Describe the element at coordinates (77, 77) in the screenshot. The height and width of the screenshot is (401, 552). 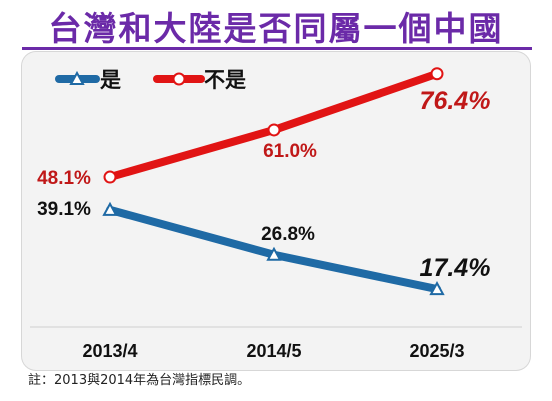
I see `legend-marker-yes` at that location.